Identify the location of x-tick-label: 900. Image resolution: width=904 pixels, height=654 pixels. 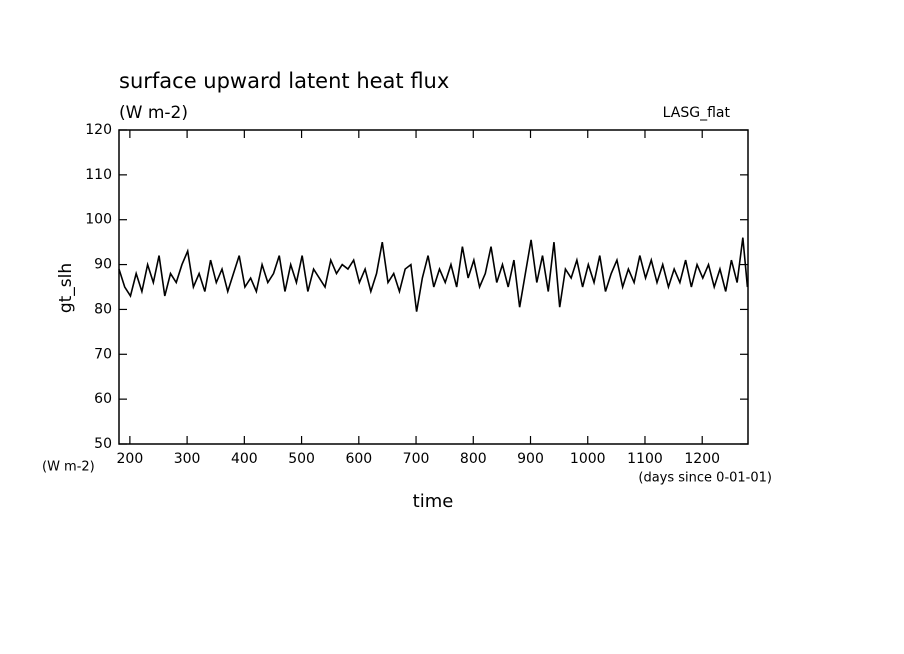
(530, 459).